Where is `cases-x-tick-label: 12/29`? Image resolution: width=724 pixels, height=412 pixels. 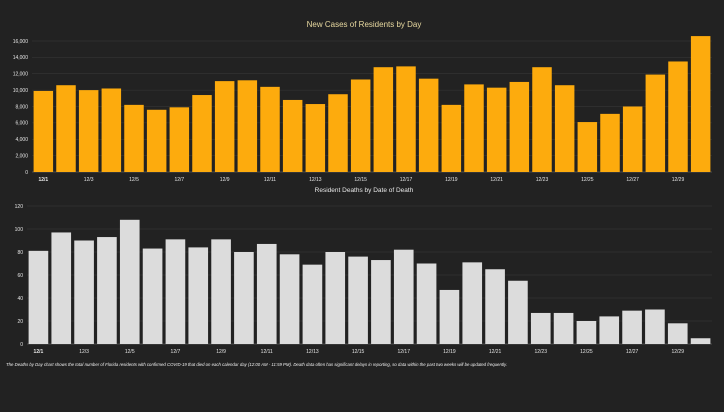
cases-x-tick-label: 12/29 is located at coordinates (678, 180).